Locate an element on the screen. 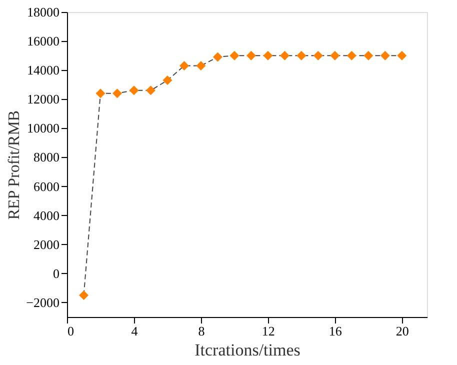 Image resolution: width=457 pixels, height=365 pixels. x-tick-label: 20 is located at coordinates (402, 331).